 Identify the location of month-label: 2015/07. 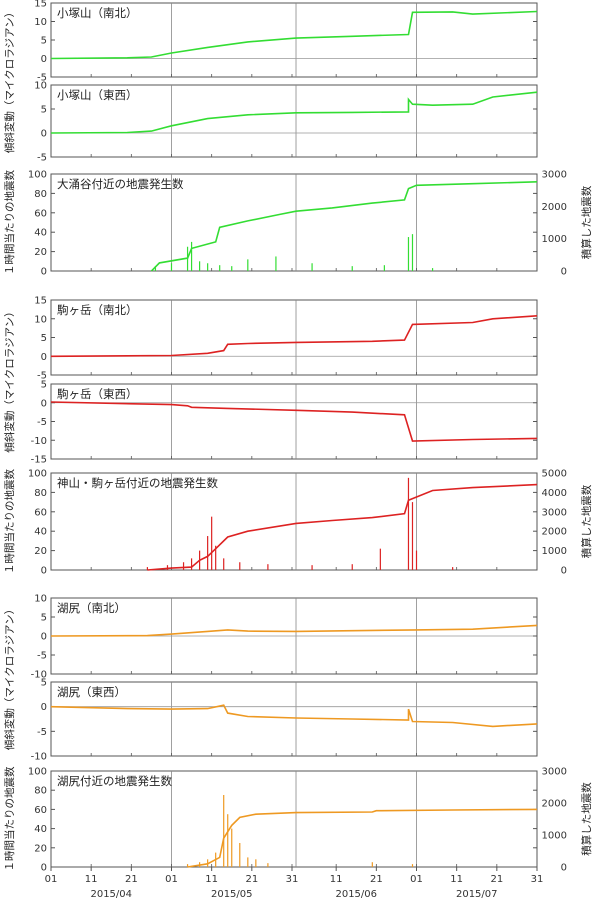
(477, 894).